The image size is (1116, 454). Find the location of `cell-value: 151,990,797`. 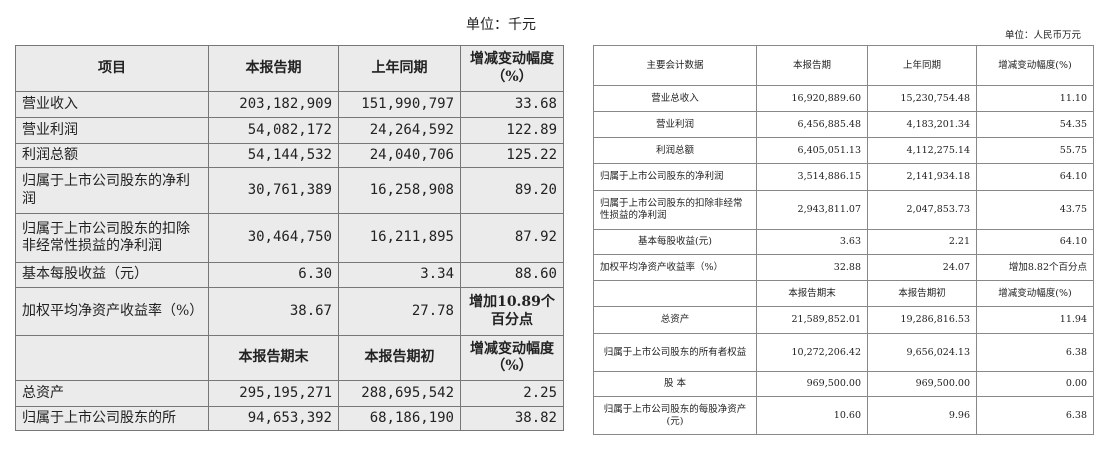

cell-value: 151,990,797 is located at coordinates (399, 104).